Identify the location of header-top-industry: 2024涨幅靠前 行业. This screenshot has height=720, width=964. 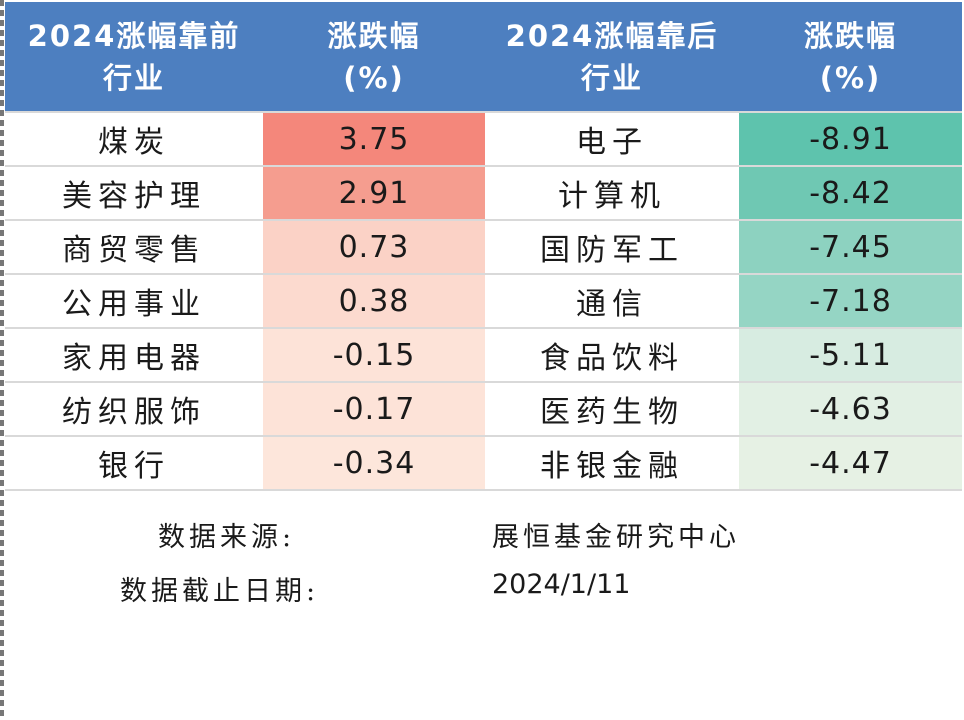
(134, 57).